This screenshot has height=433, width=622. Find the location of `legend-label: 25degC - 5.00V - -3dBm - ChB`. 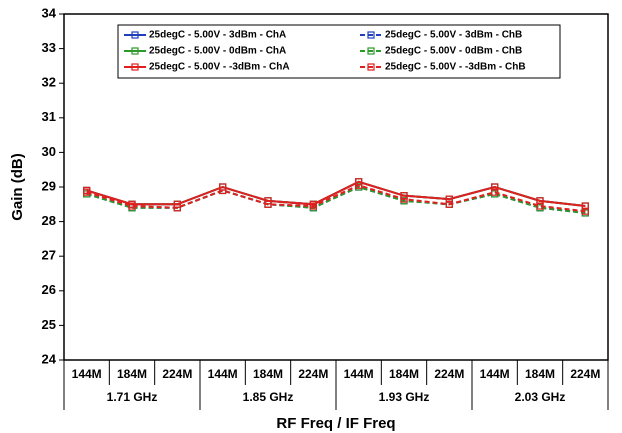

legend-label: 25degC - 5.00V - -3dBm - ChB is located at coordinates (455, 67).